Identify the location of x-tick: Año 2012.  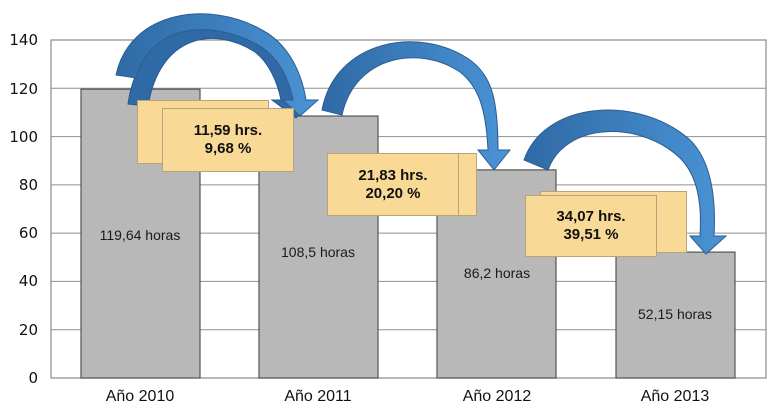
(497, 396).